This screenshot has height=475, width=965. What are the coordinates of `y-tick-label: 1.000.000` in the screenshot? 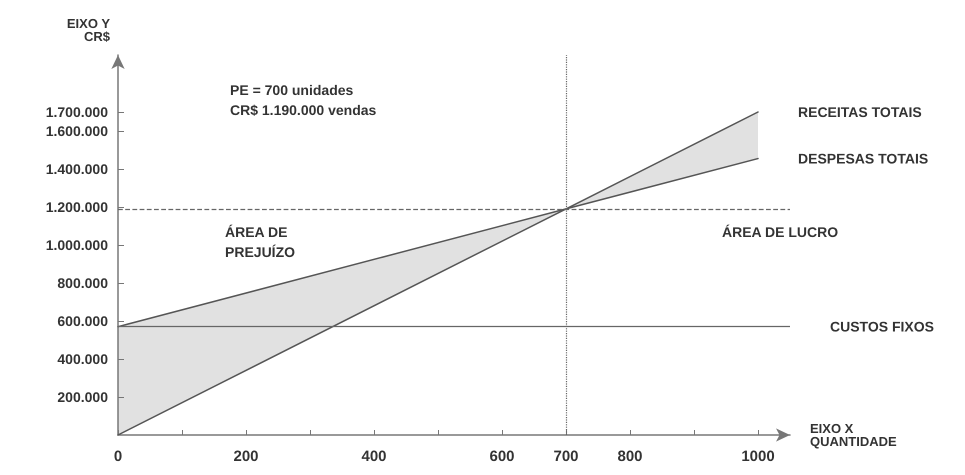 It's located at (77, 245).